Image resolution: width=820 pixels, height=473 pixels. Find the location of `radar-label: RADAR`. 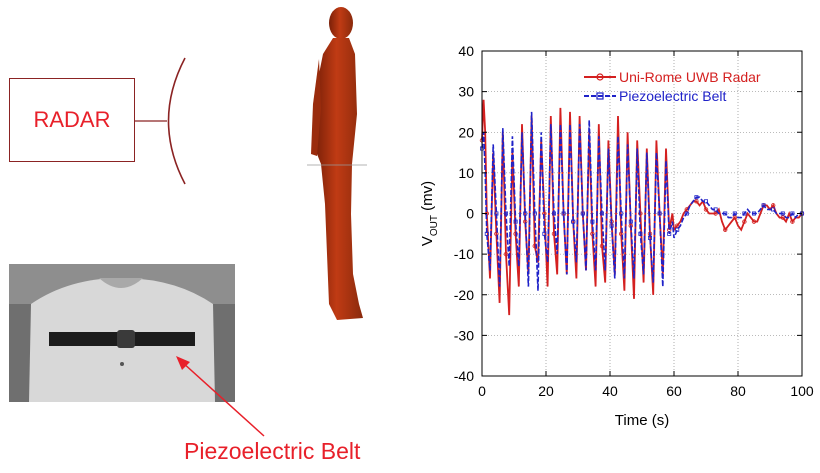

radar-label: RADAR is located at coordinates (72, 119).